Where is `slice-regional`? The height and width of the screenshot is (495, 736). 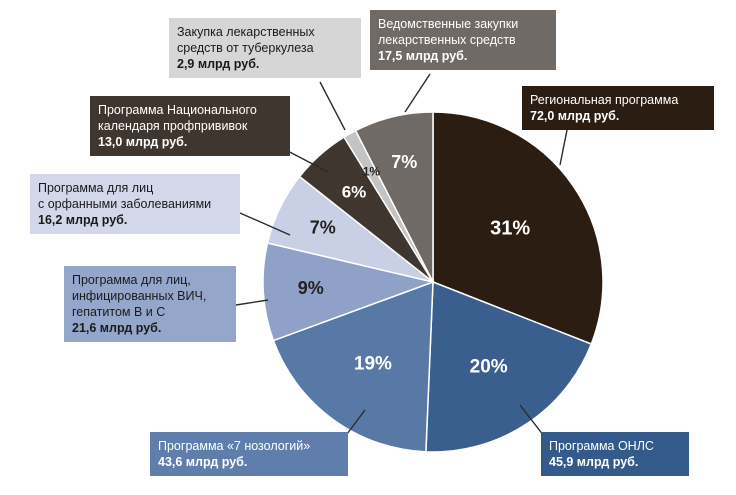
slice-regional is located at coordinates (518, 228).